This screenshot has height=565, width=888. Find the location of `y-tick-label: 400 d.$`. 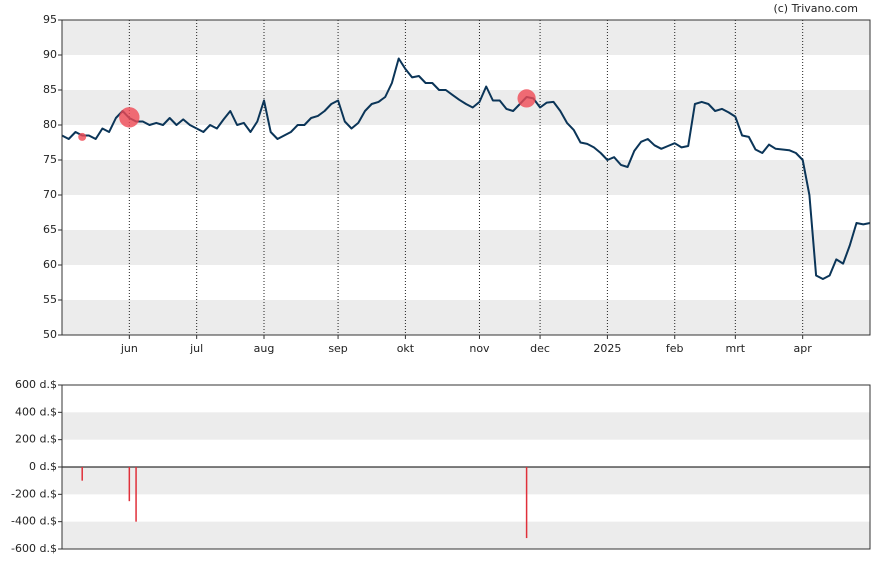

y-tick-label: 400 d.$ is located at coordinates (36, 411).